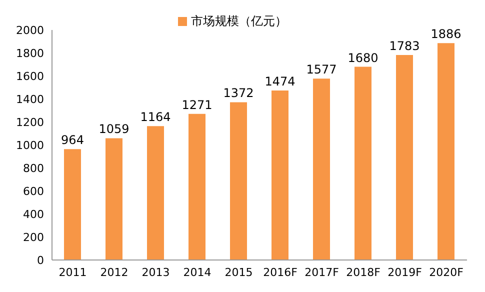  Describe the element at coordinates (30, 30) in the screenshot. I see `y-tick-label: 2000` at that location.